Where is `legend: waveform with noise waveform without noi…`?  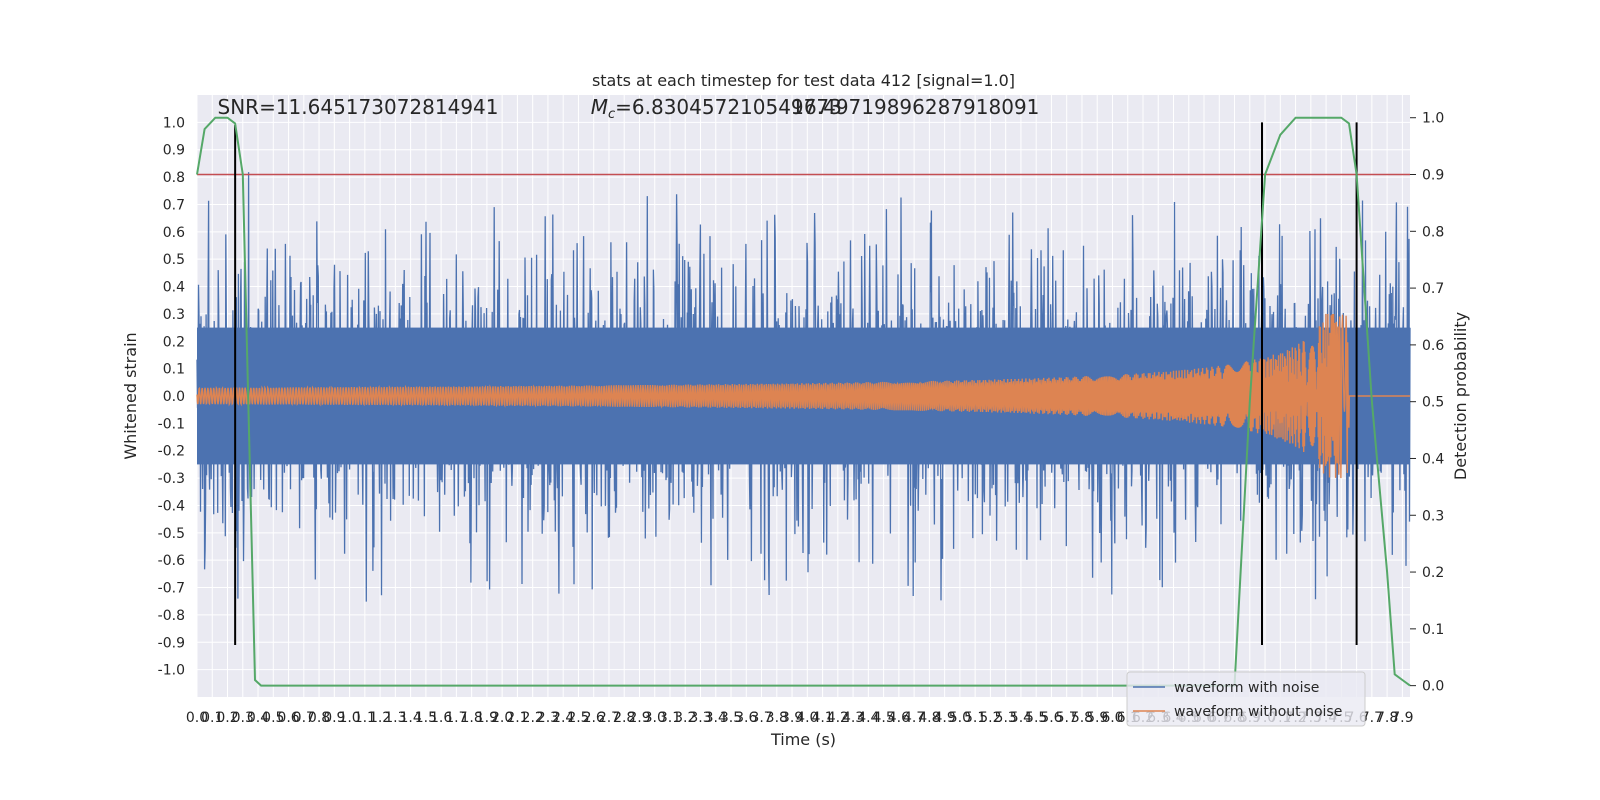
legend: waveform with noise waveform without noi… is located at coordinates (1246, 699).